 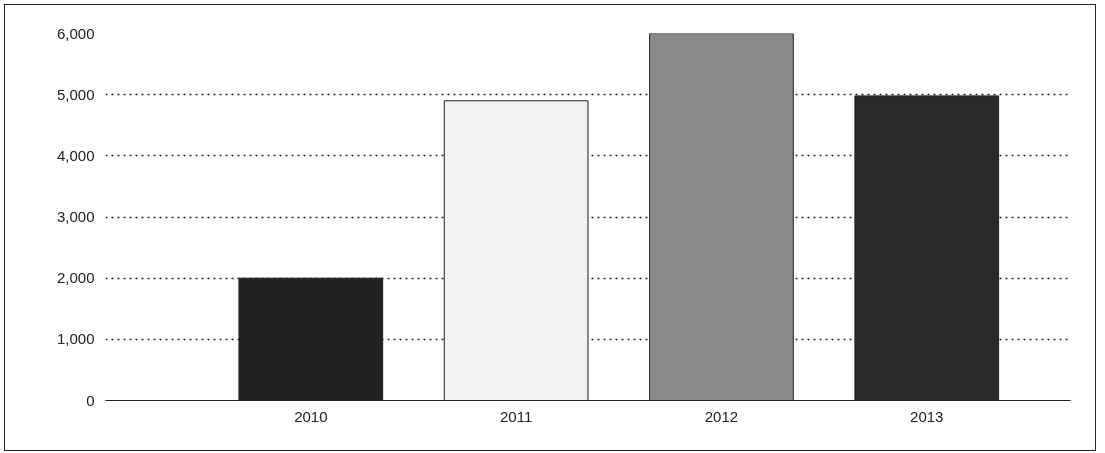 I want to click on y-tick-label: 5,000, so click(x=75, y=94).